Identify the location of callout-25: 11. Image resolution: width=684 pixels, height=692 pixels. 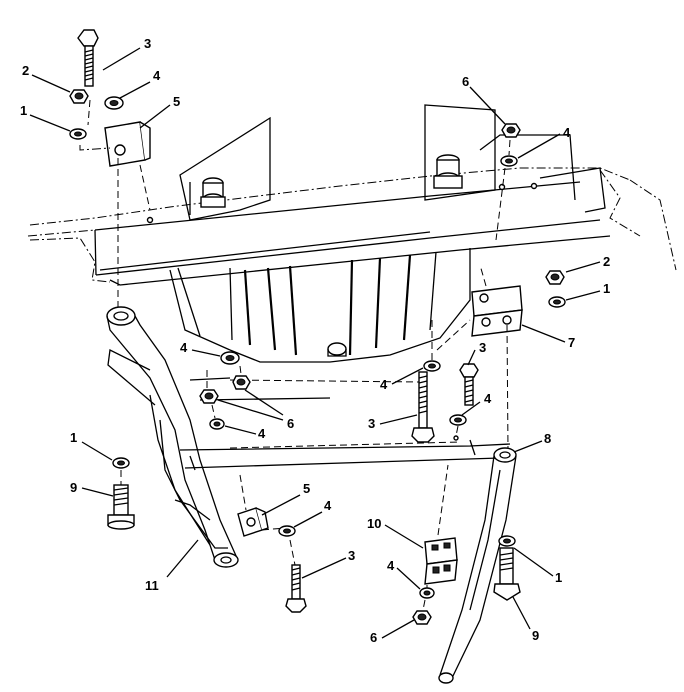
(152, 585).